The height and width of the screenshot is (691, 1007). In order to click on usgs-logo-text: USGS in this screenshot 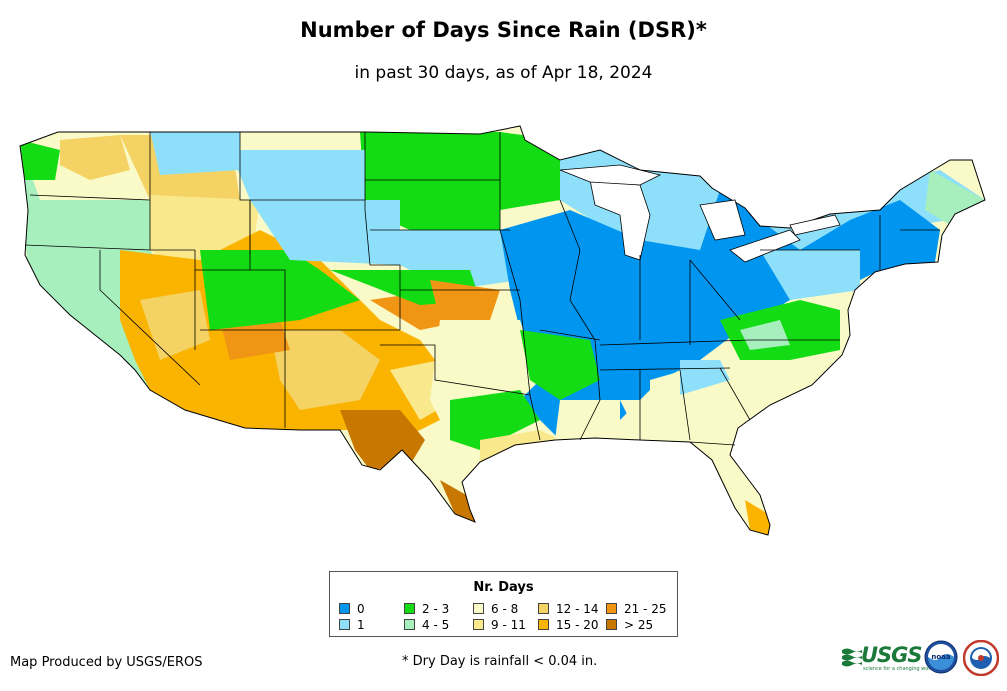, I will do `click(892, 655)`.